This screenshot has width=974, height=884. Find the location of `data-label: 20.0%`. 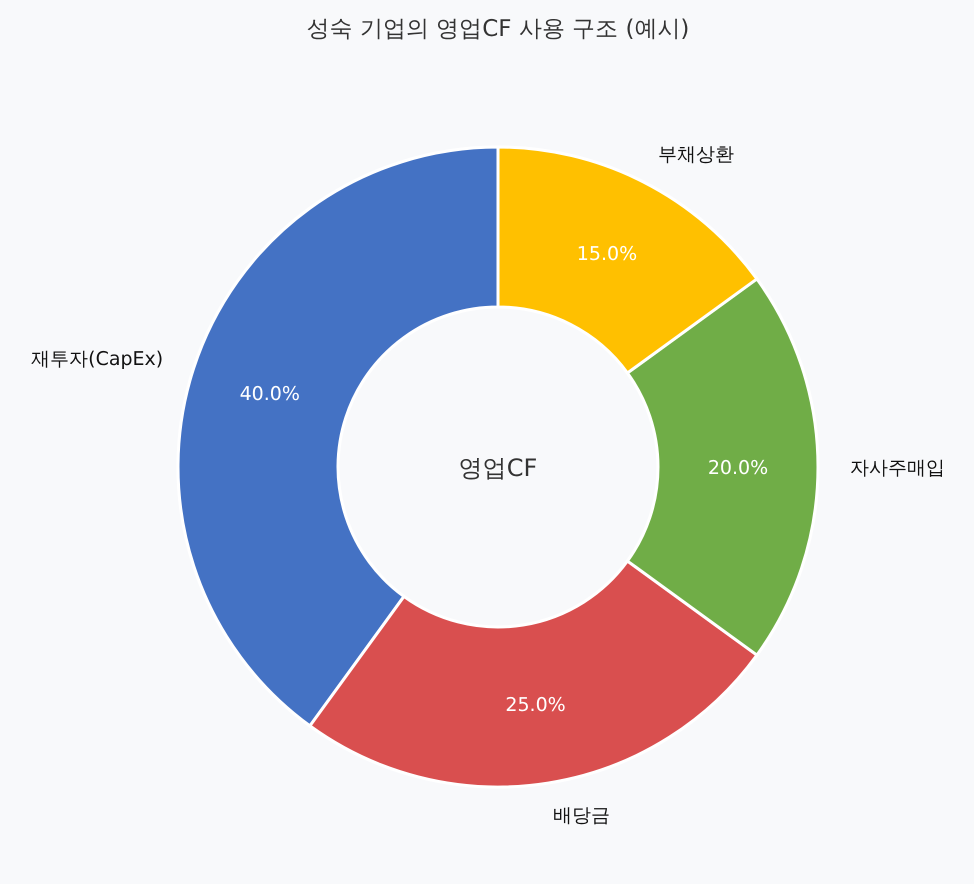

data-label: 20.0% is located at coordinates (738, 468).